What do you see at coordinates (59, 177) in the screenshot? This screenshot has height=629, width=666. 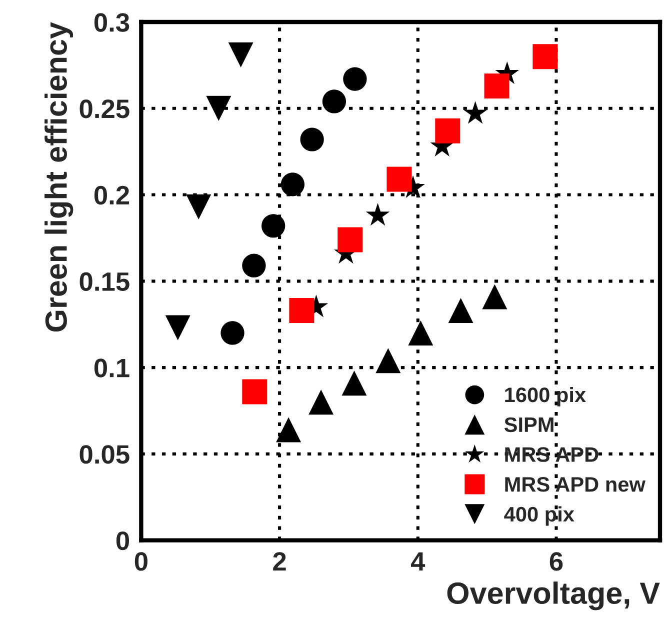 I see `y-axis-title: Green light efficiency` at bounding box center [59, 177].